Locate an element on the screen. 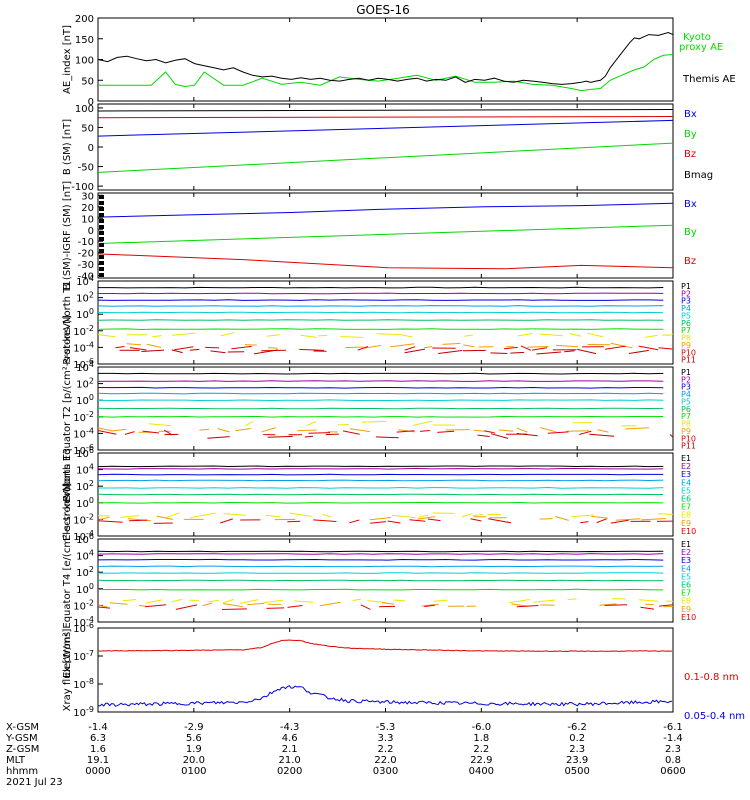  channel-e7-trace is located at coordinates (381, 589).